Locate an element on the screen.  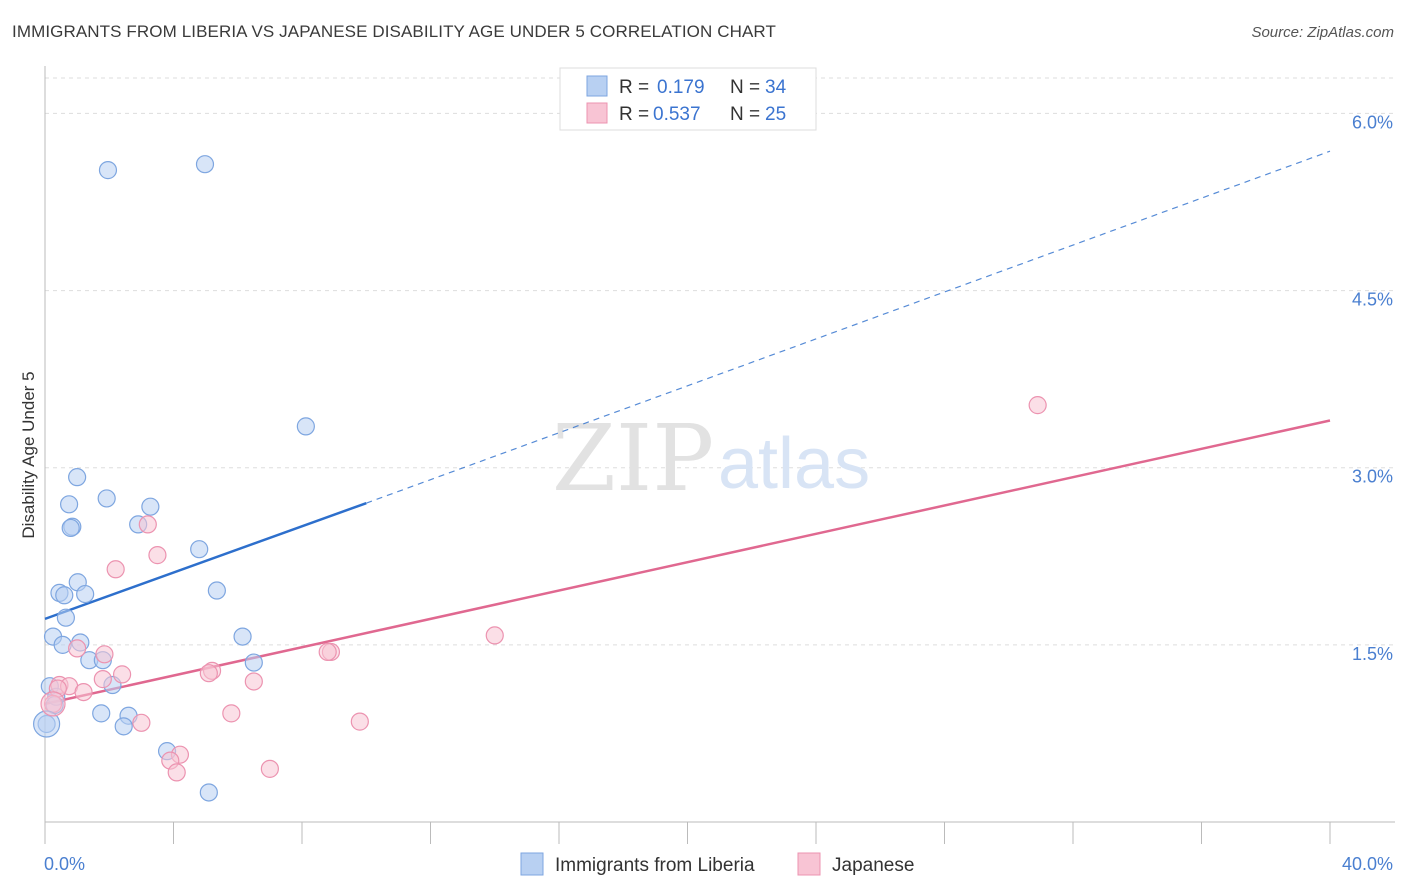
y-tick-label: 4.5% is located at coordinates (1372, 300).